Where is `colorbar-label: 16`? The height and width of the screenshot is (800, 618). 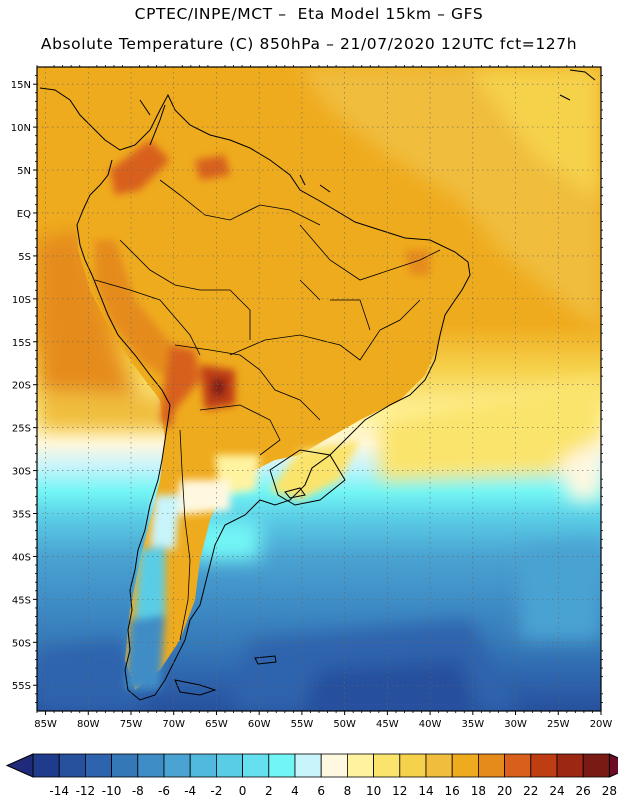
colorbar-label: 16 is located at coordinates (452, 791).